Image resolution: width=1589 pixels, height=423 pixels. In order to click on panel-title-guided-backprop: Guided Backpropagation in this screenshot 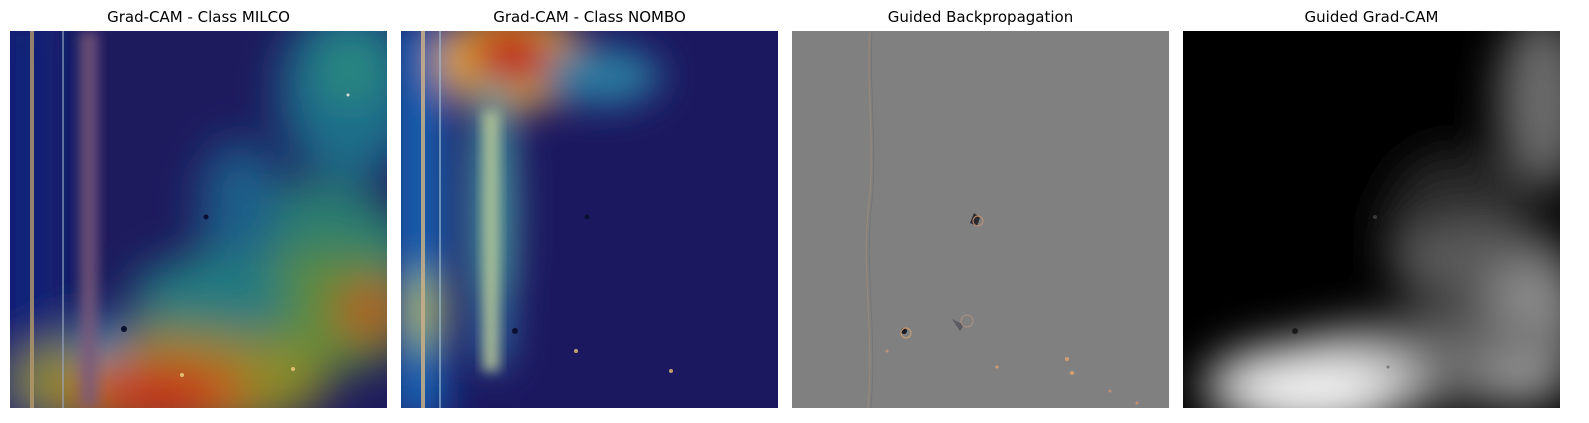, I will do `click(980, 17)`.